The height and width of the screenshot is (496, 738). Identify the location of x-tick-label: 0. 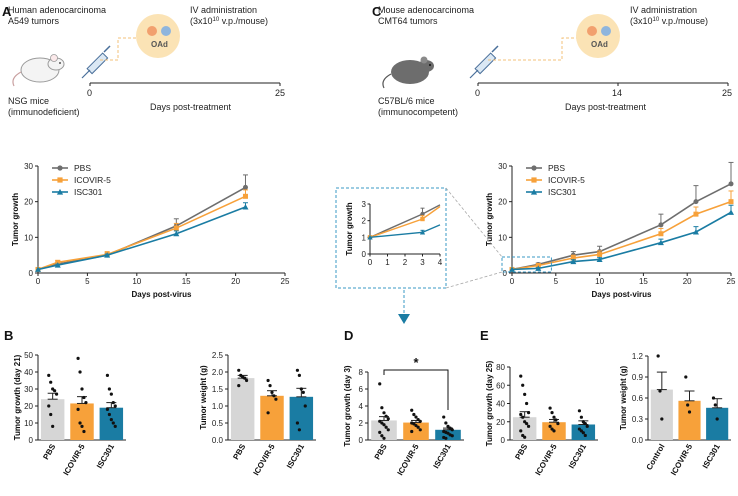
(370, 262).